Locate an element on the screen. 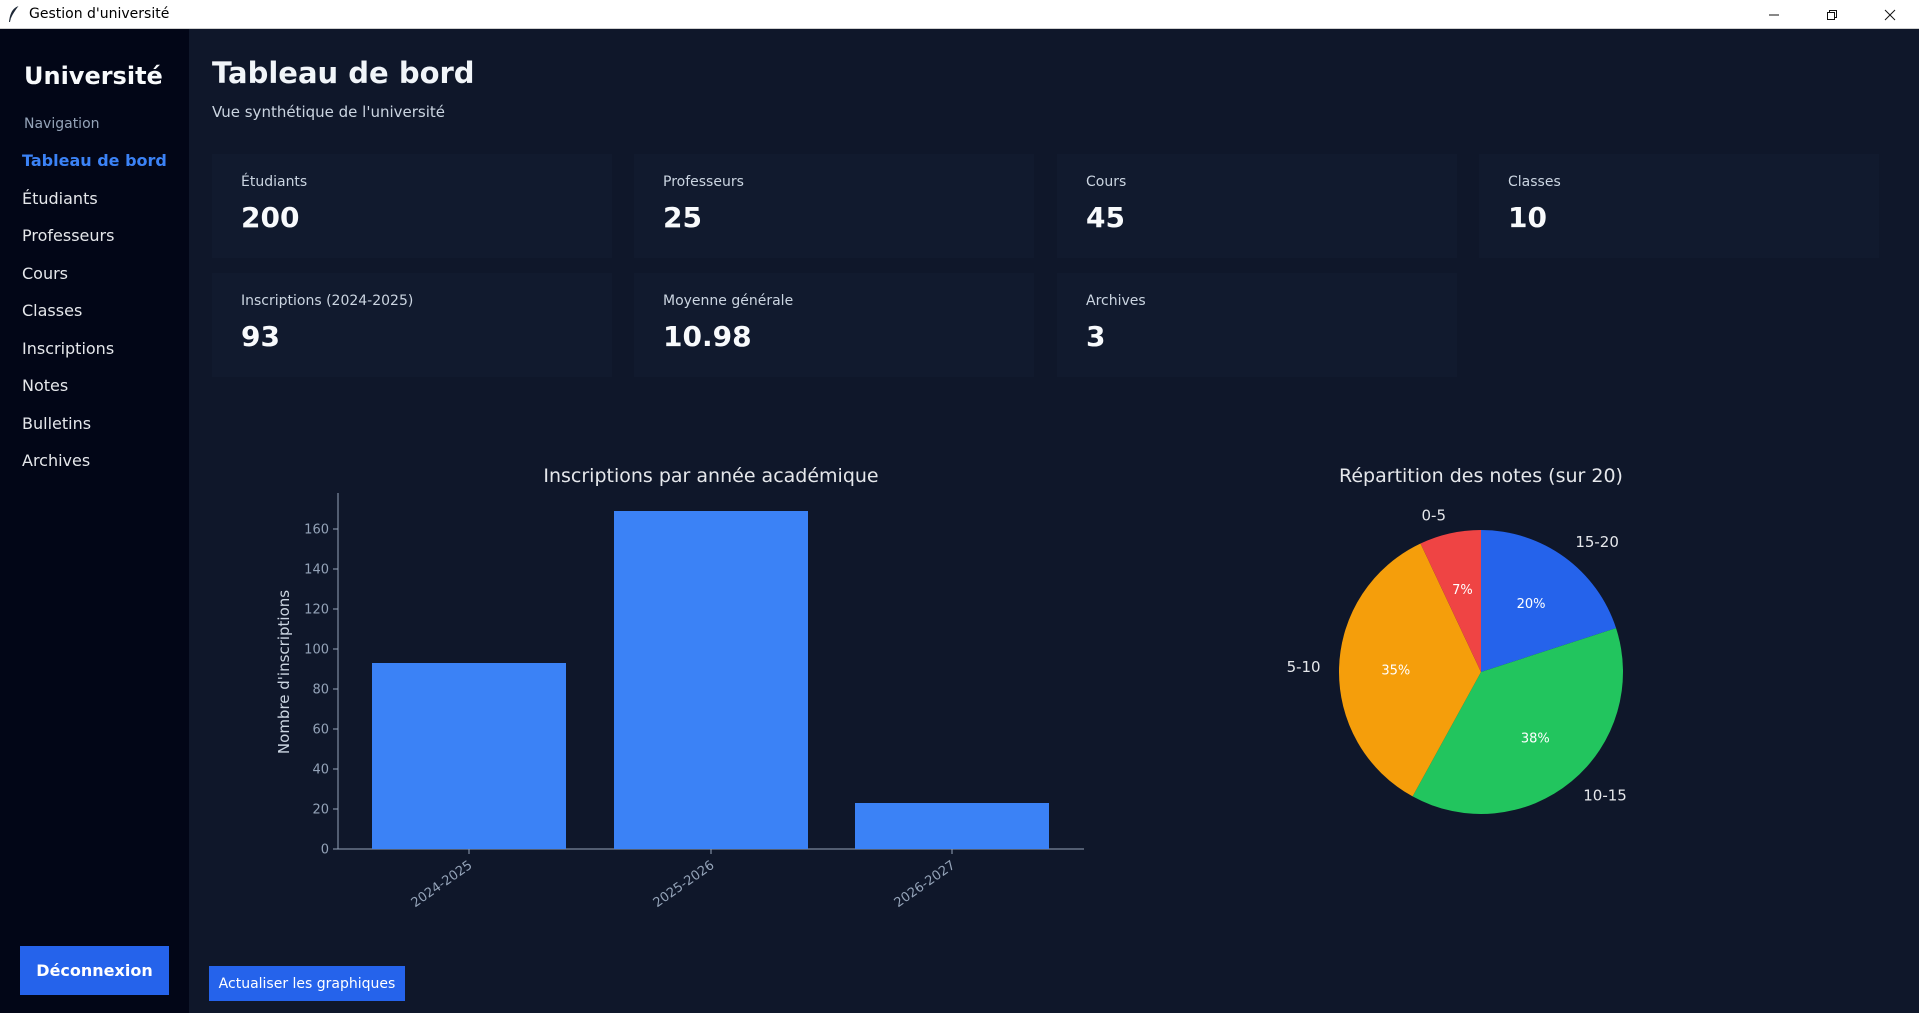  x-tick-label: 2025-2026 is located at coordinates (684, 884).